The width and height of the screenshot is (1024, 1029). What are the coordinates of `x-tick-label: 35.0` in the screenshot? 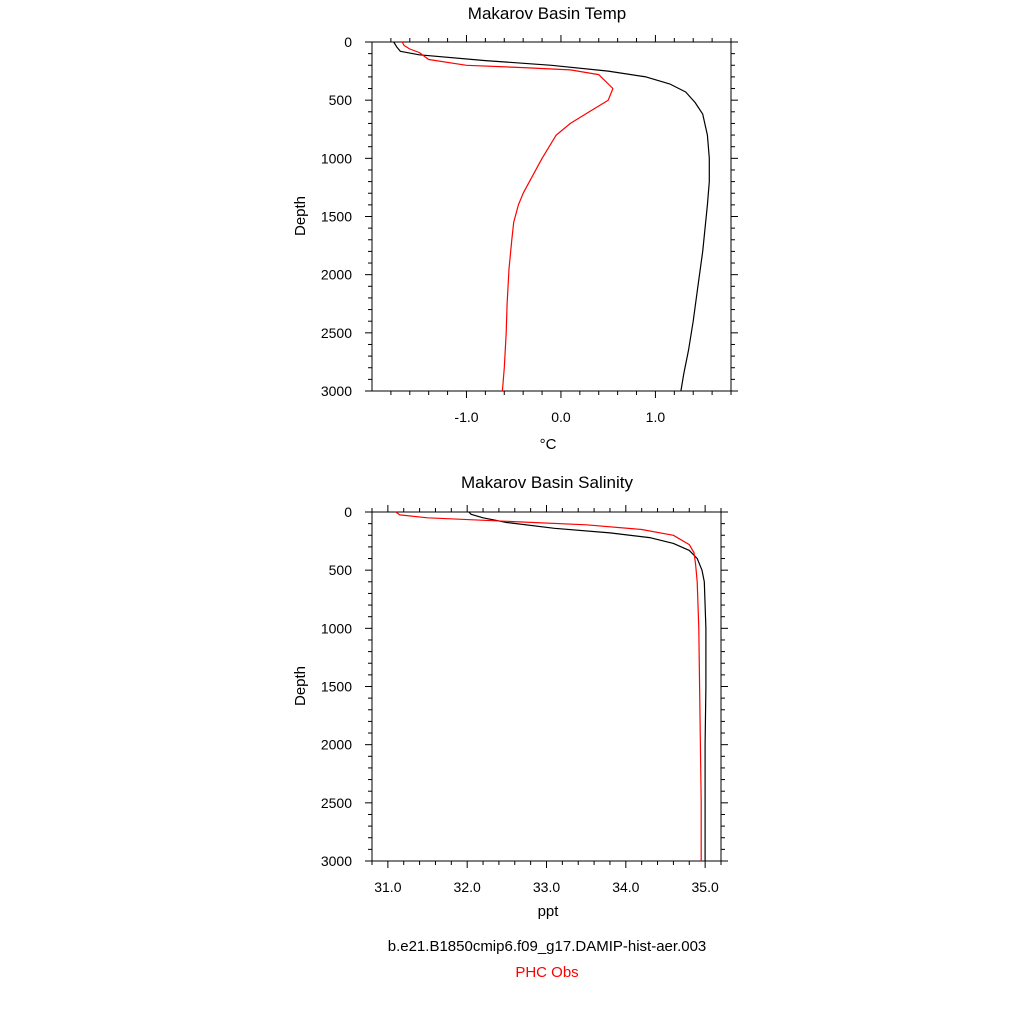 It's located at (705, 887).